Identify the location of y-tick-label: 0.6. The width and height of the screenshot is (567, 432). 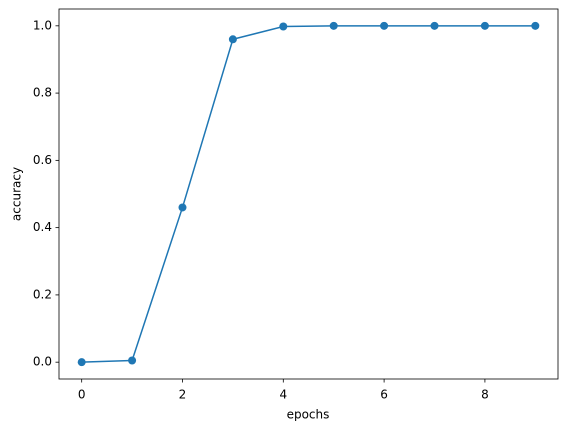
(42, 160).